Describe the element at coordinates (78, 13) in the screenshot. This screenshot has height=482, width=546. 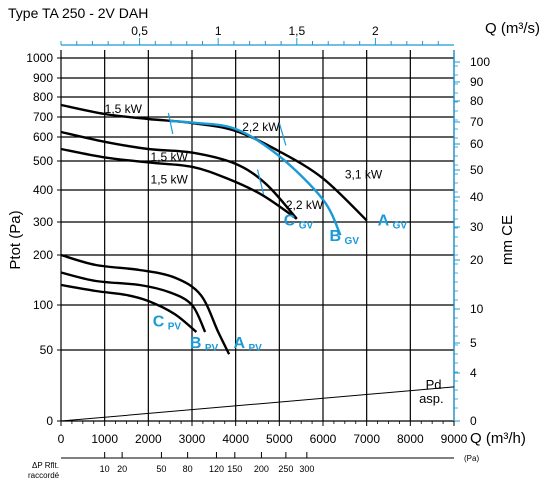
I see `chart-title: Type TA 250 - 2V DAH` at that location.